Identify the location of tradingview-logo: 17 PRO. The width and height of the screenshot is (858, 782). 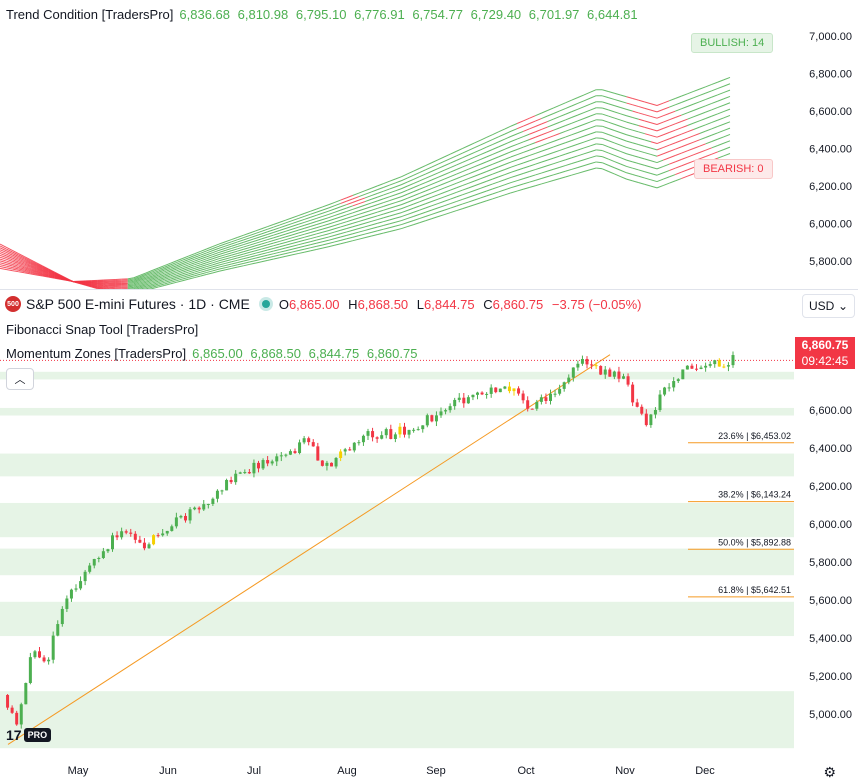
(29, 735).